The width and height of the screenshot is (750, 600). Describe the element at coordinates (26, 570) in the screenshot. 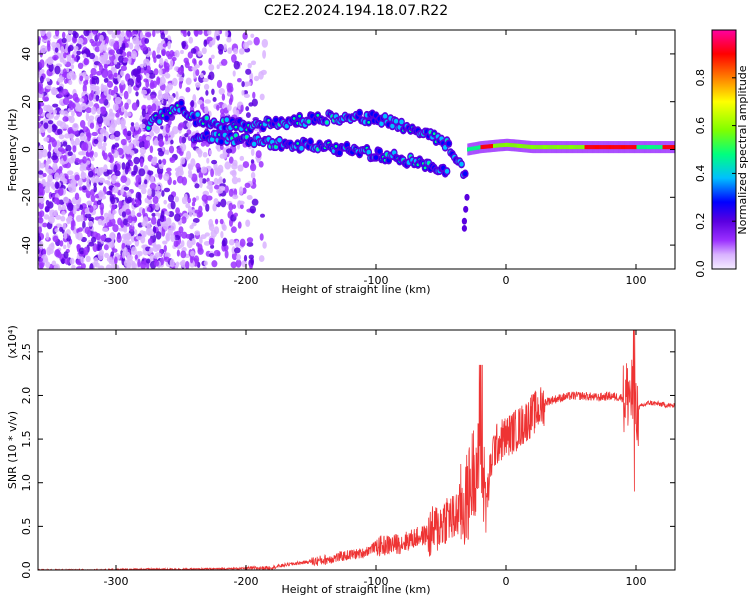

I see `y-tick-label: 0.0` at that location.